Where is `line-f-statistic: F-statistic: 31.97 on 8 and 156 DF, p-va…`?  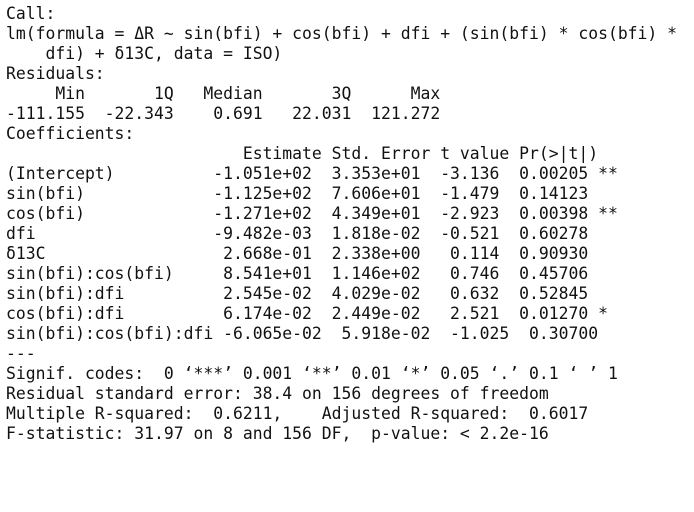 line-f-statistic: F-statistic: 31.97 on 8 and 156 DF, p-va… is located at coordinates (277, 433).